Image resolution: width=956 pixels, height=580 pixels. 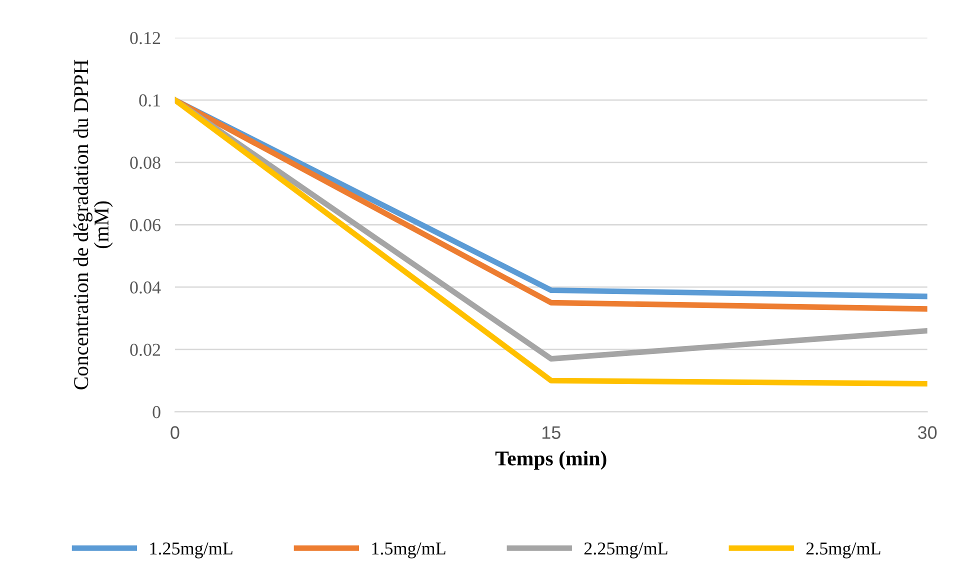 What do you see at coordinates (156, 412) in the screenshot?
I see `y-tick-label: 0` at bounding box center [156, 412].